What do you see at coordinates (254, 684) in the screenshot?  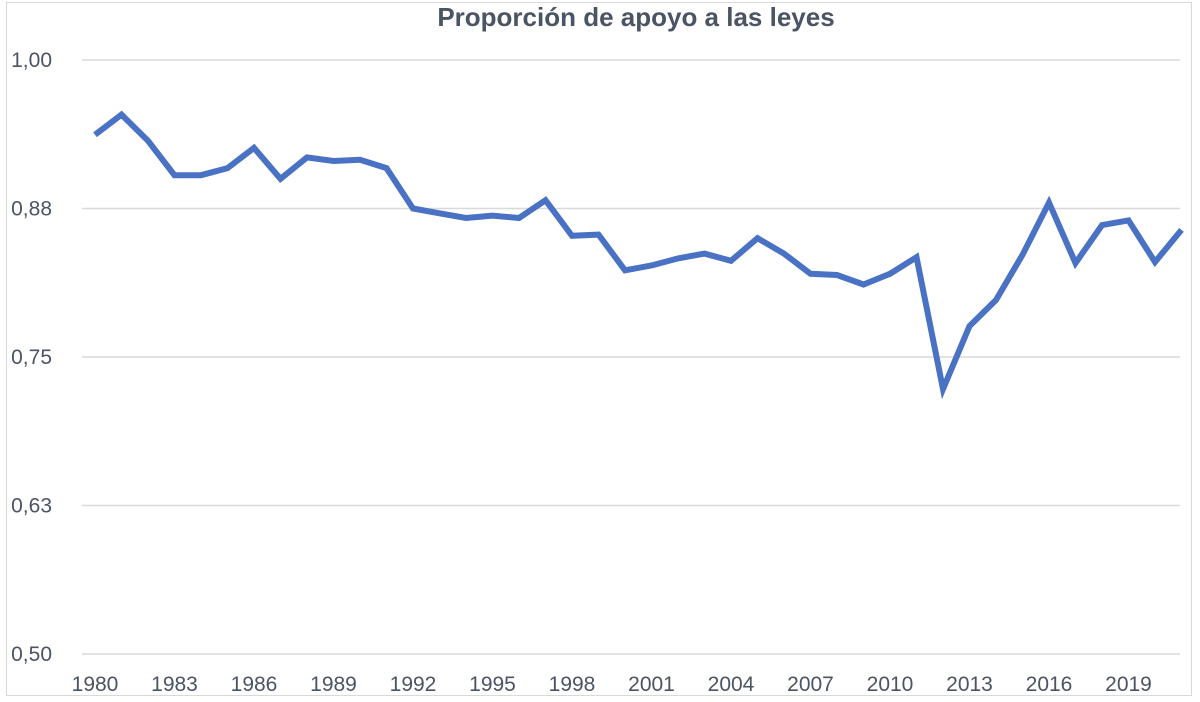 I see `x-tick-label: 1986` at bounding box center [254, 684].